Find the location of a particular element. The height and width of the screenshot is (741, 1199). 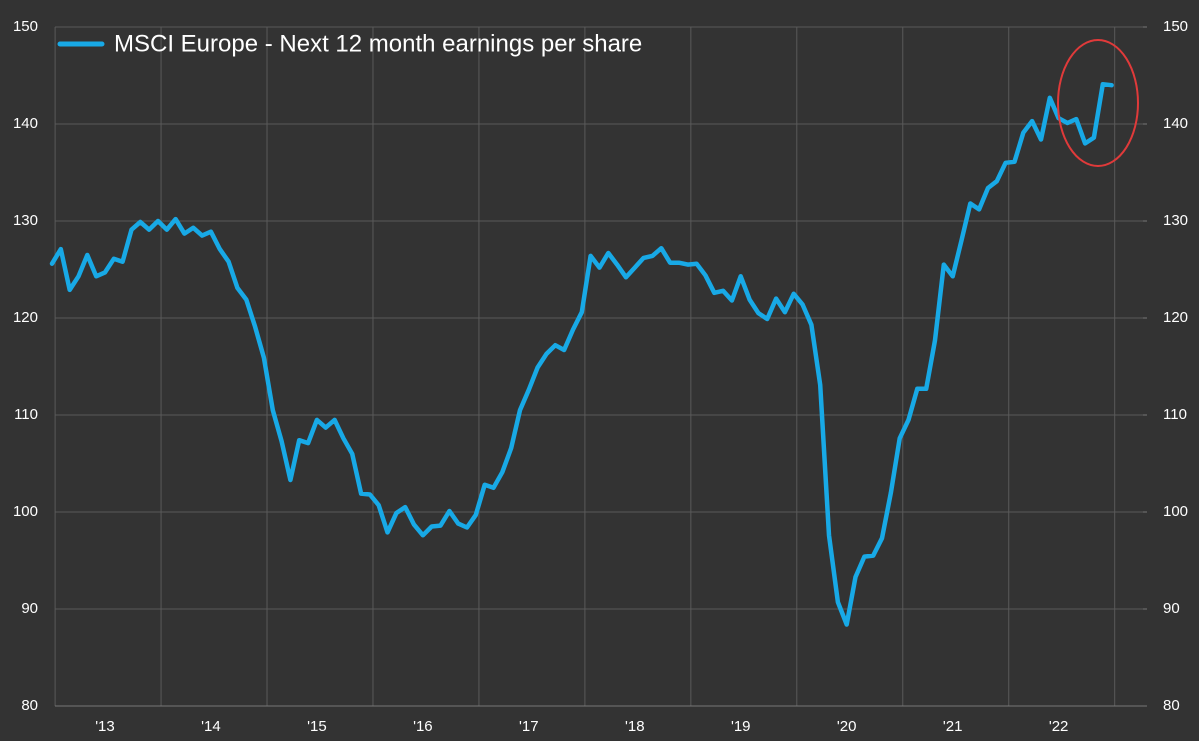

x-tick-label: '22 is located at coordinates (1059, 726).